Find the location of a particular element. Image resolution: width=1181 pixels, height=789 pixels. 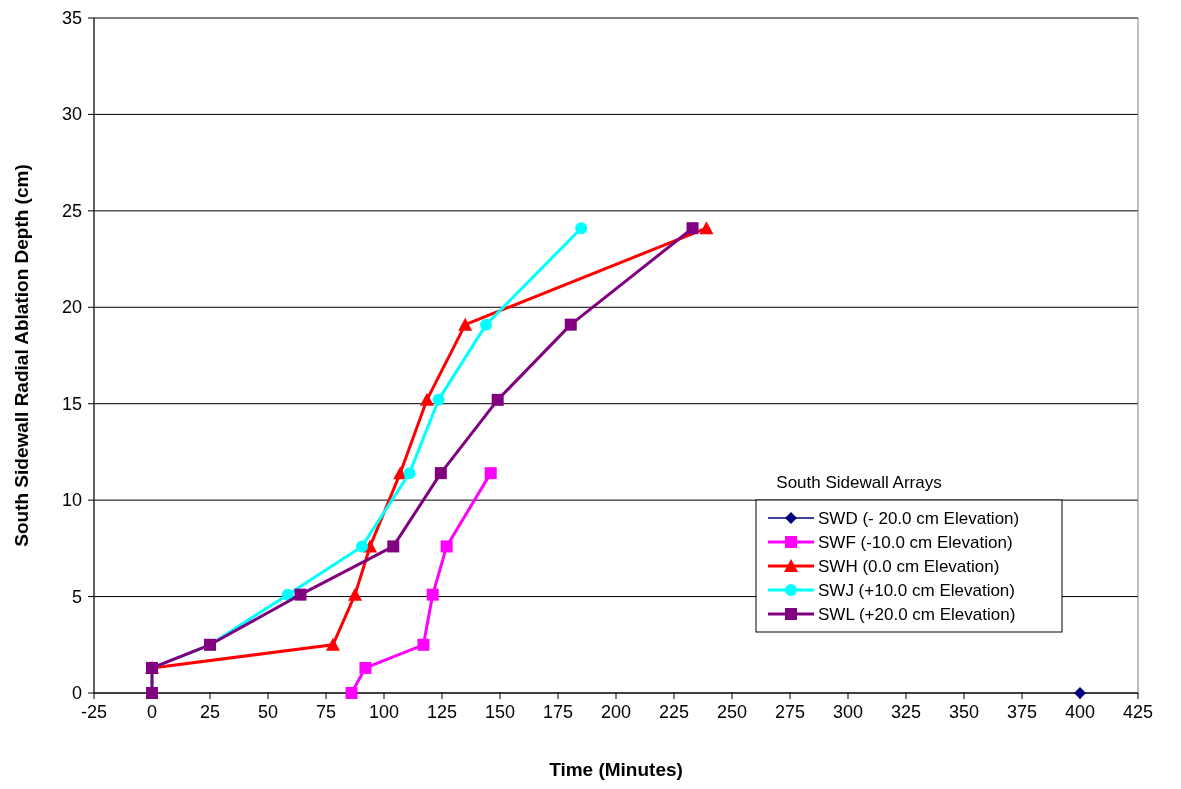

x-axis-title: Time (Minutes) is located at coordinates (616, 769).